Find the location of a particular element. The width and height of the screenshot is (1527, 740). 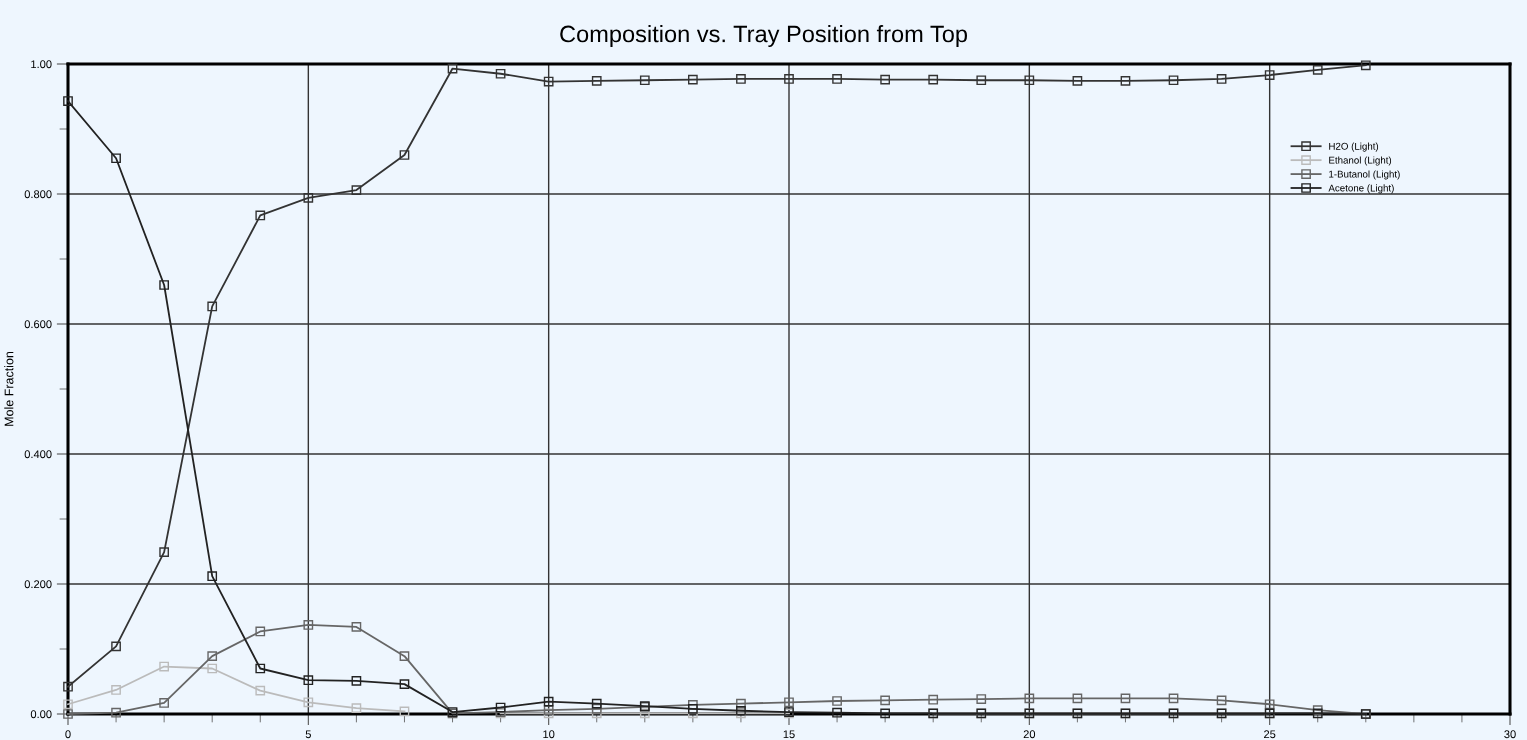

y-tick-label: 0.200 is located at coordinates (38, 584).